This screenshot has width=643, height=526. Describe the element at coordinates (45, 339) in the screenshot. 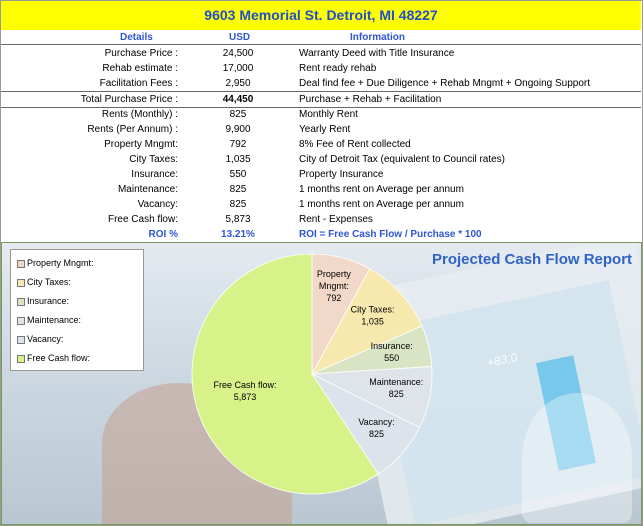

I see `legend-label: Vacancy:` at that location.